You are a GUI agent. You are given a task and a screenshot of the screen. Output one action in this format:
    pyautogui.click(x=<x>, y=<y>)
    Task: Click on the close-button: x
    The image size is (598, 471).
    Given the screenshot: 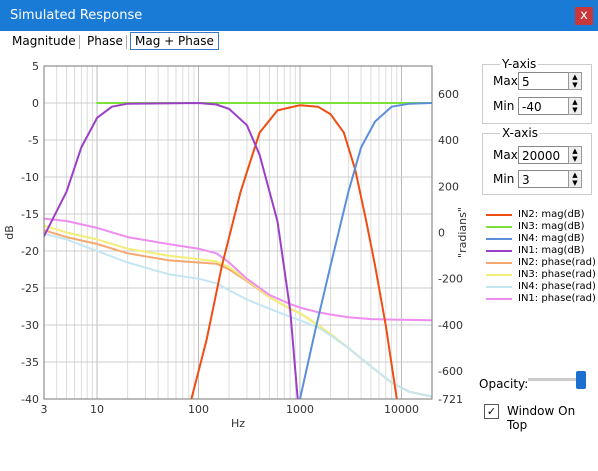 What is the action you would take?
    pyautogui.click(x=584, y=16)
    